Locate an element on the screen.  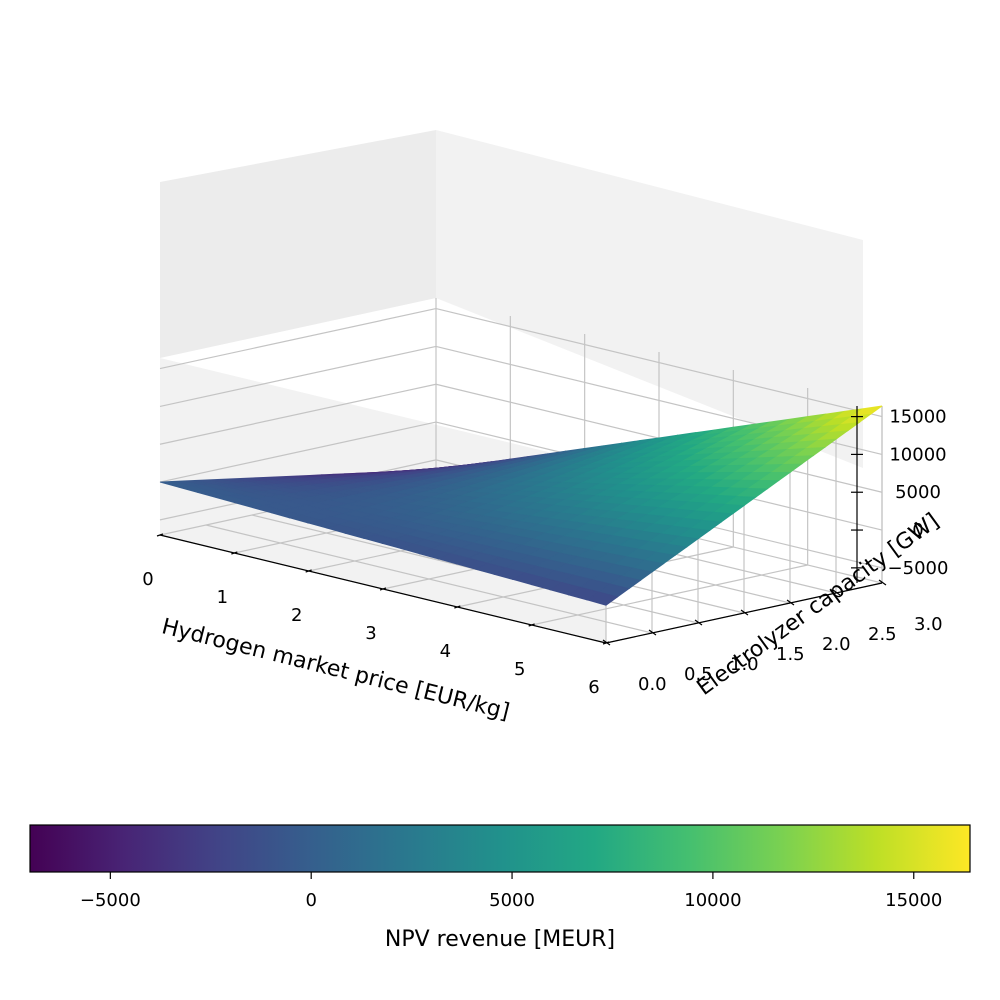
colorbar: −5000 0 5000 10000 15000 NPV revenue [MEUR] is located at coordinates (500, 888).